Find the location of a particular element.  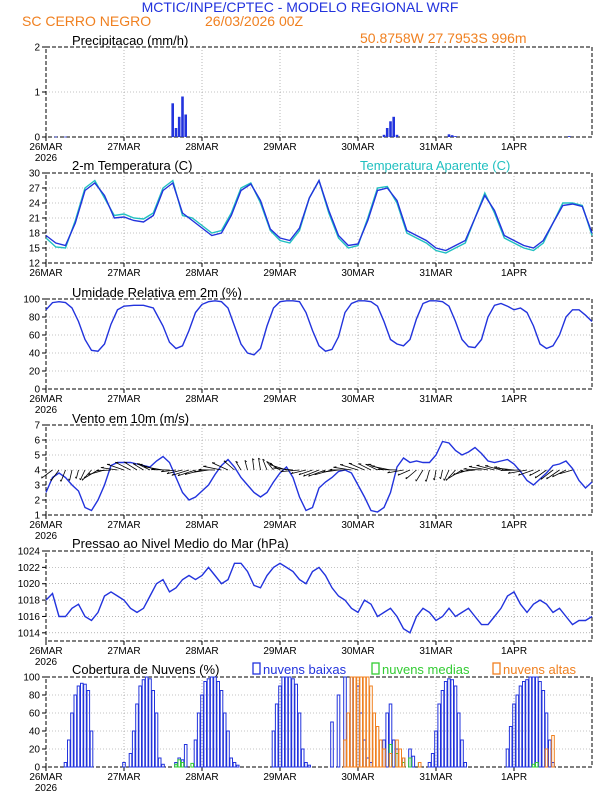

humid-ylabel: 80 is located at coordinates (35, 318).